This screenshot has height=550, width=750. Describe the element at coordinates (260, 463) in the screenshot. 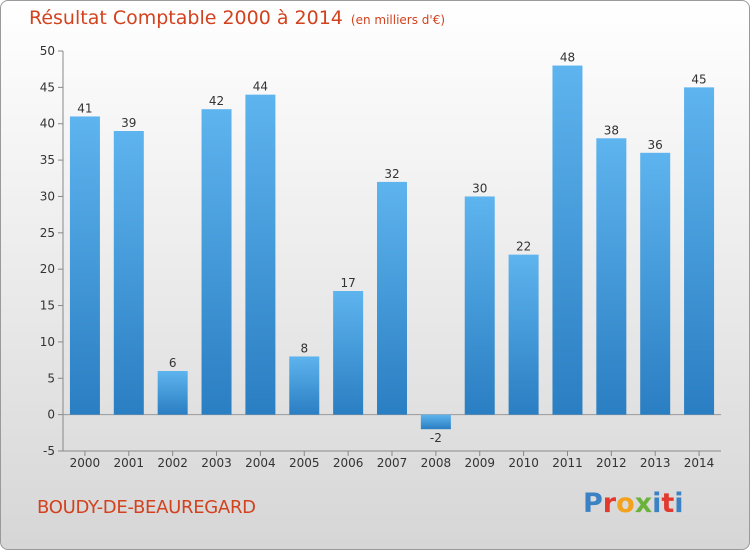

I see `x-tick-label: 2004` at that location.